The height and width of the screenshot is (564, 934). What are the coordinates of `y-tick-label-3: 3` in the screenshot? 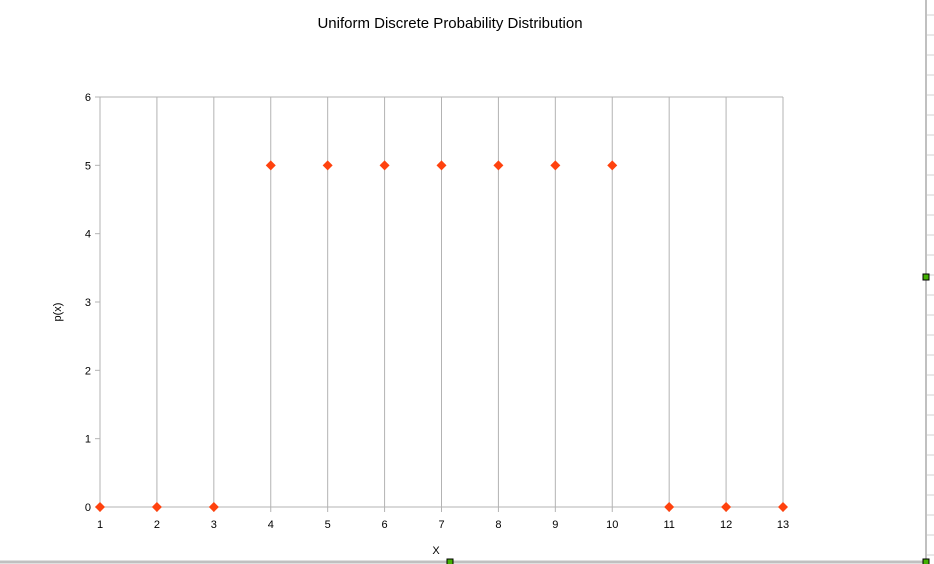 It's located at (88, 303).